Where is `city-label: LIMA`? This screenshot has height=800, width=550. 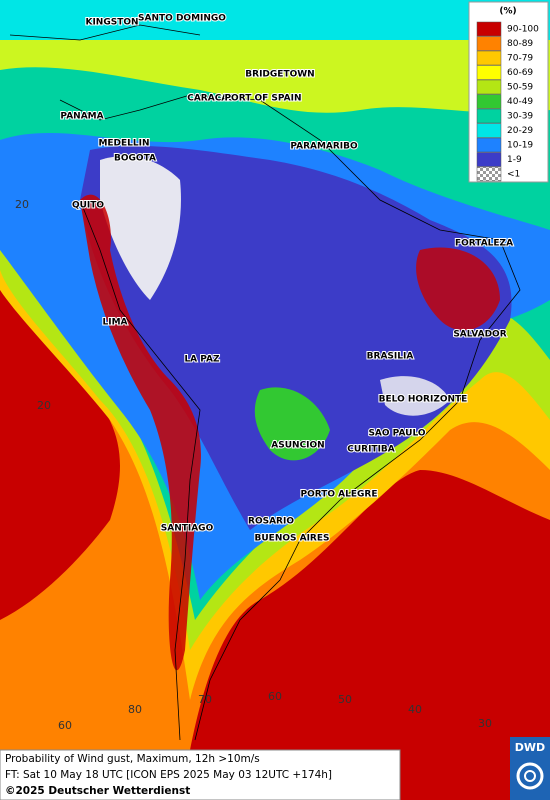 city-label: LIMA is located at coordinates (114, 323).